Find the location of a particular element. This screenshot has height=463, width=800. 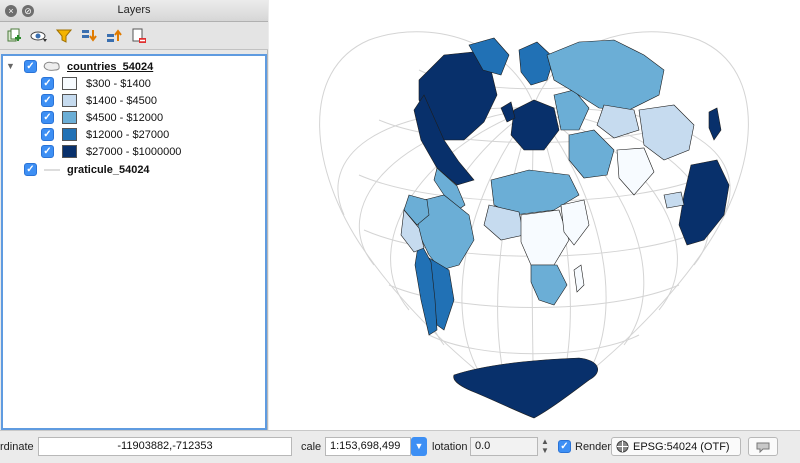

messages-button is located at coordinates (763, 446).